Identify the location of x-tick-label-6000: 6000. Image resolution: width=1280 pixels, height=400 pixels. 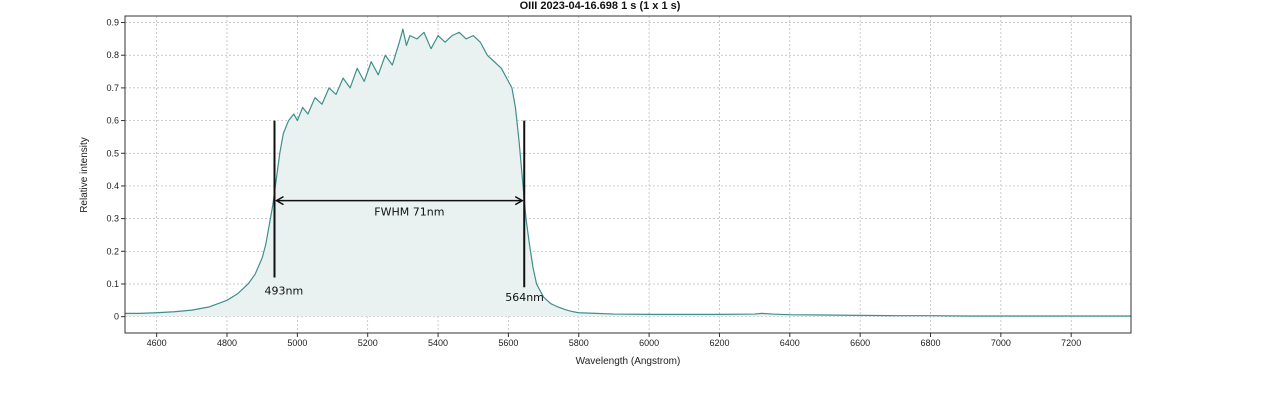
(649, 343).